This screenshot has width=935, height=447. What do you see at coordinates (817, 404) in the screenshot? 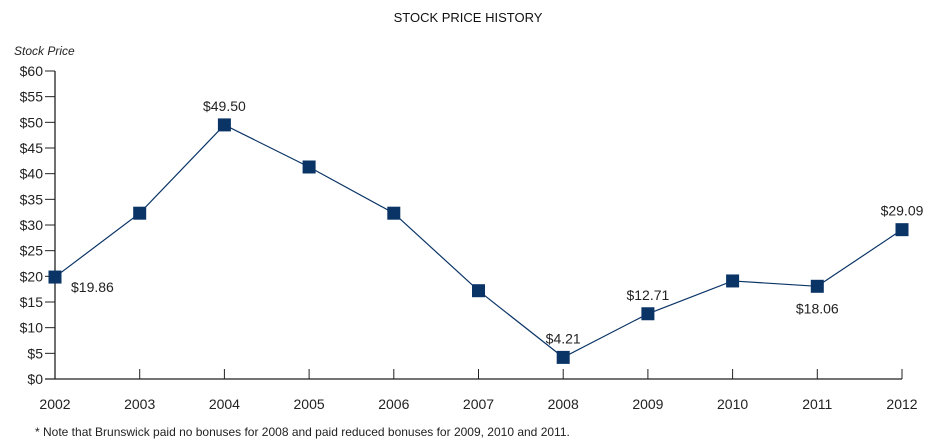
I see `x-tick-label: 2011` at bounding box center [817, 404].